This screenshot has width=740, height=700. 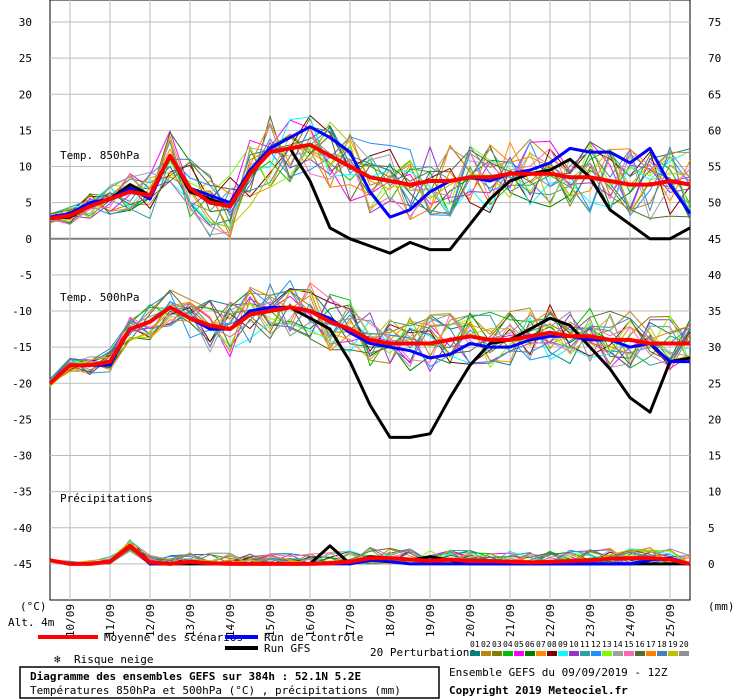 I want to click on date-tick-label: 20/09, so click(x=470, y=620).